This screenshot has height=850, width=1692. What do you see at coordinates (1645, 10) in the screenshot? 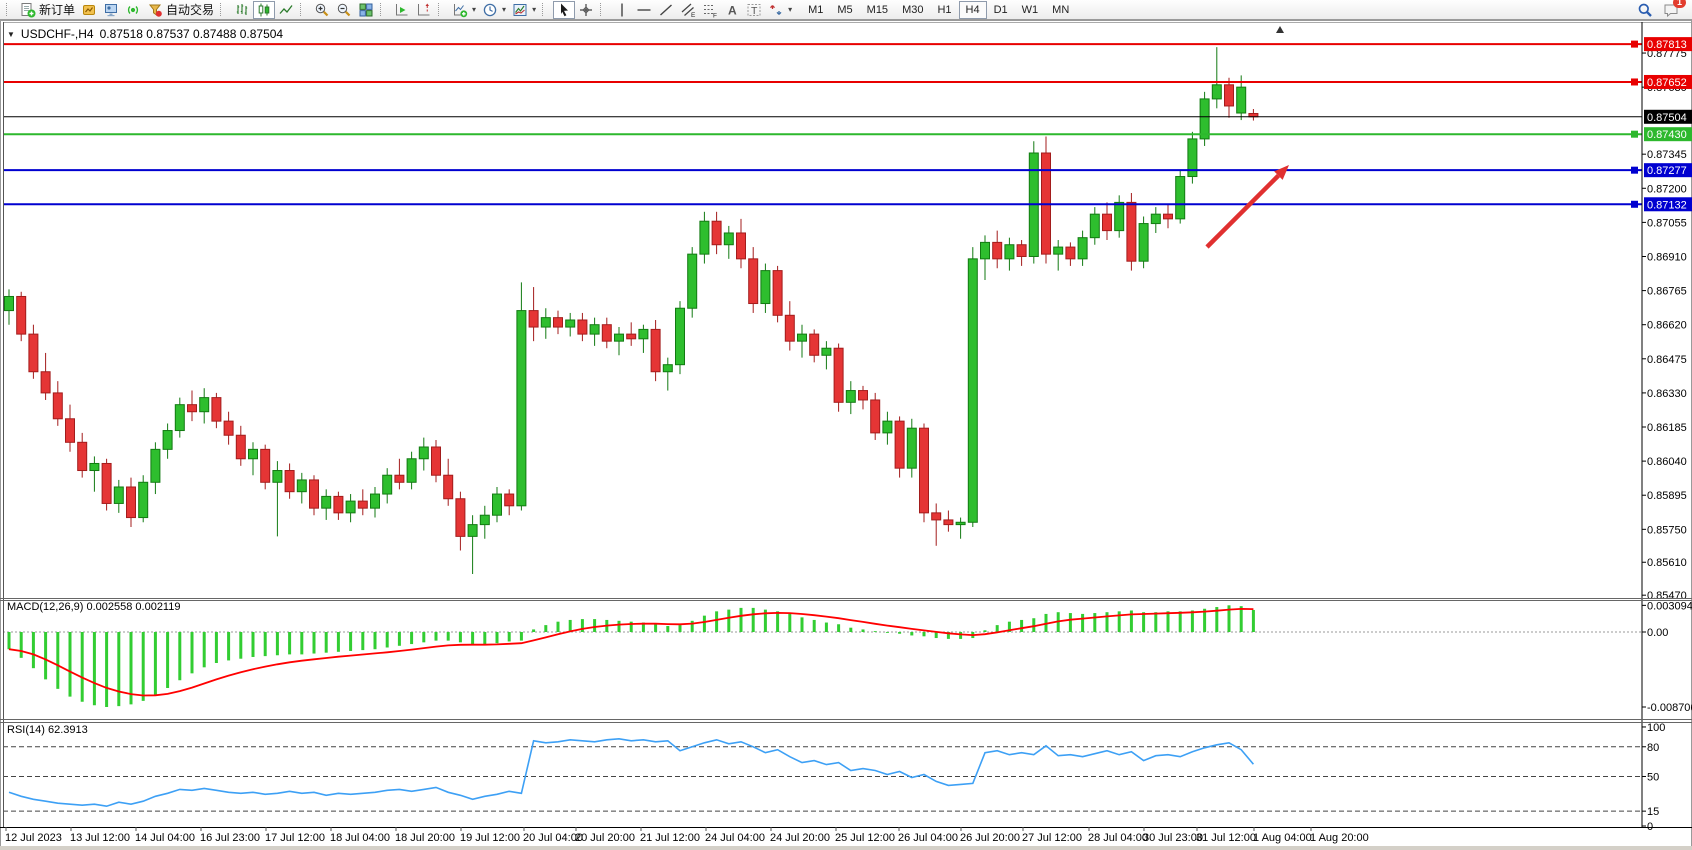
I see `search-icon` at bounding box center [1645, 10].